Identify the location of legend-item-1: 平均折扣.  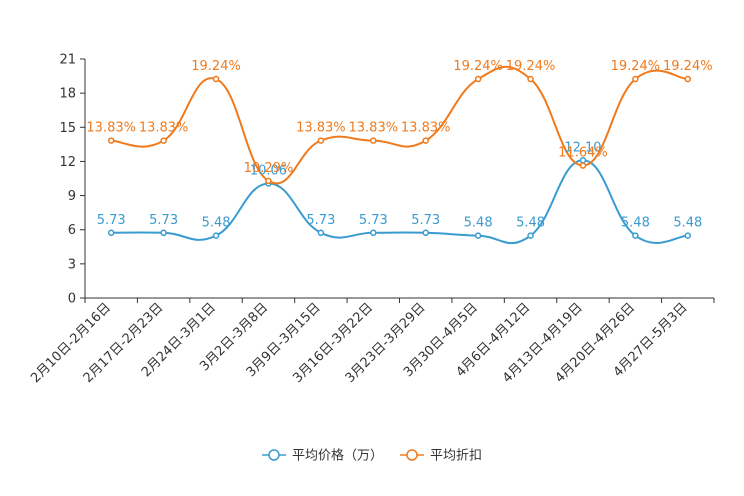
(441, 456).